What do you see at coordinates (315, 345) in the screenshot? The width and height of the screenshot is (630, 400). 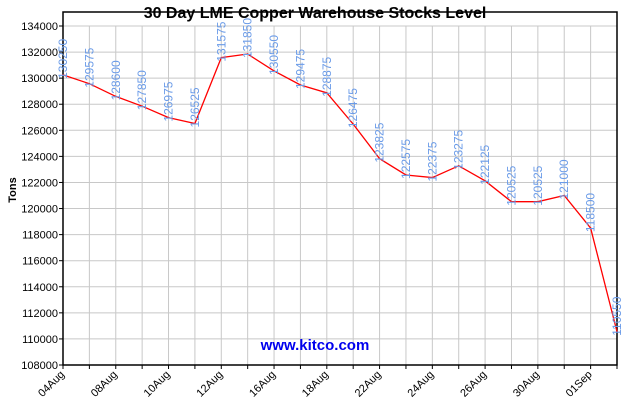 I see `watermark: www.kitco.com` at bounding box center [315, 345].